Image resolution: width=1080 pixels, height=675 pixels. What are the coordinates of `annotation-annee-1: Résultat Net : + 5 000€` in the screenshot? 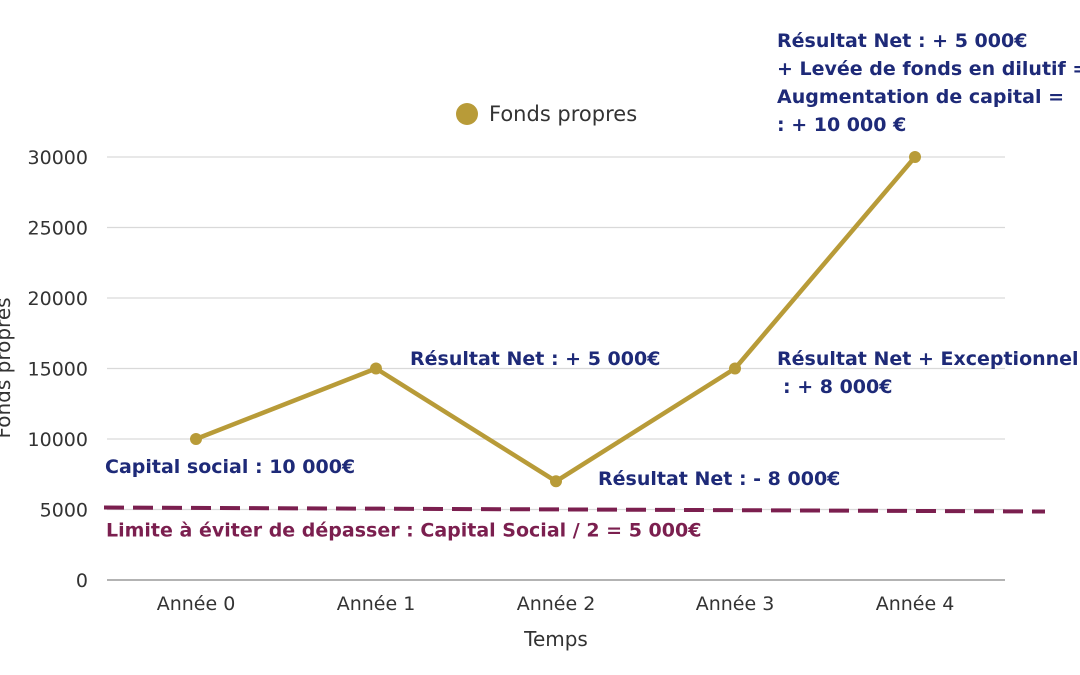 It's located at (535, 359).